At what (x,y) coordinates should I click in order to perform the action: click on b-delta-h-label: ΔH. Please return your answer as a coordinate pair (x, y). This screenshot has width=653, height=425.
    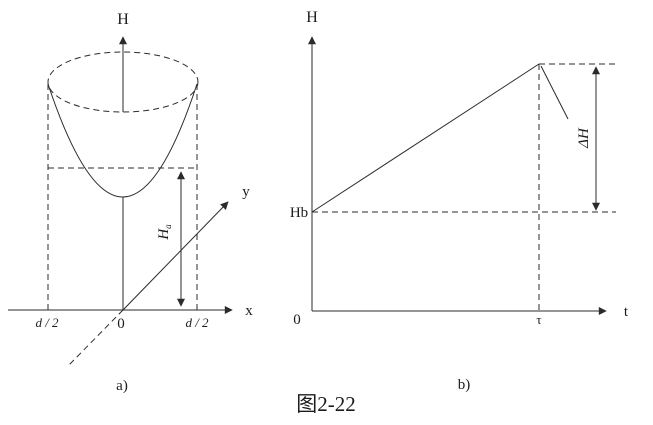
    Looking at the image, I should click on (584, 138).